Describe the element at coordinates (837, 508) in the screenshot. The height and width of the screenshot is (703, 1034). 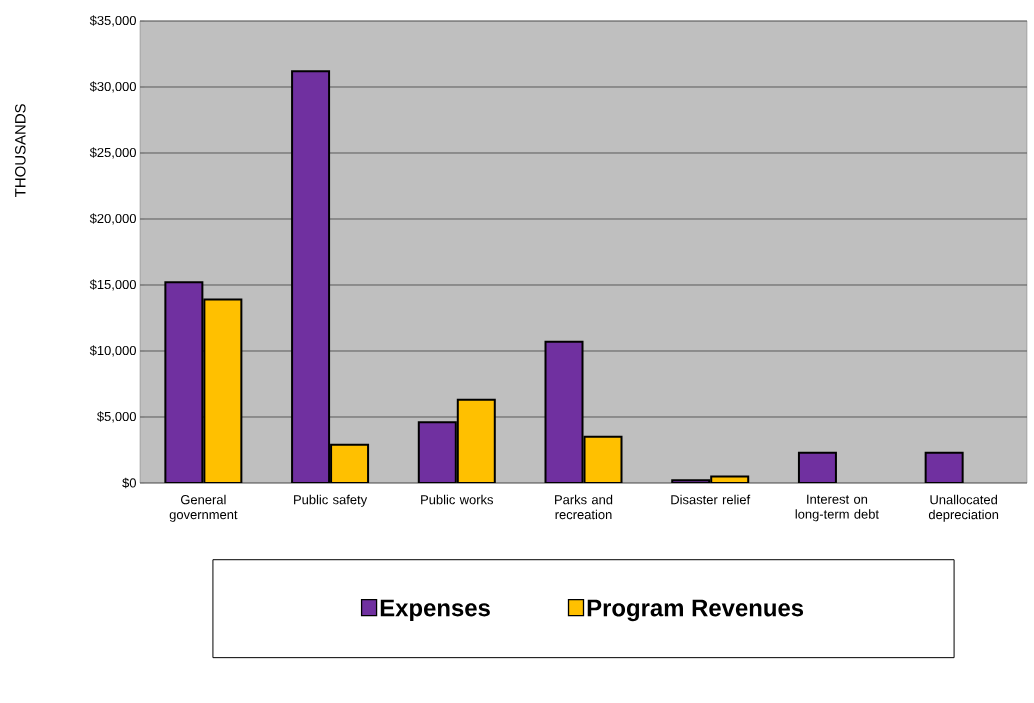
I see `x-tick-label: Interest on long-term debt` at that location.